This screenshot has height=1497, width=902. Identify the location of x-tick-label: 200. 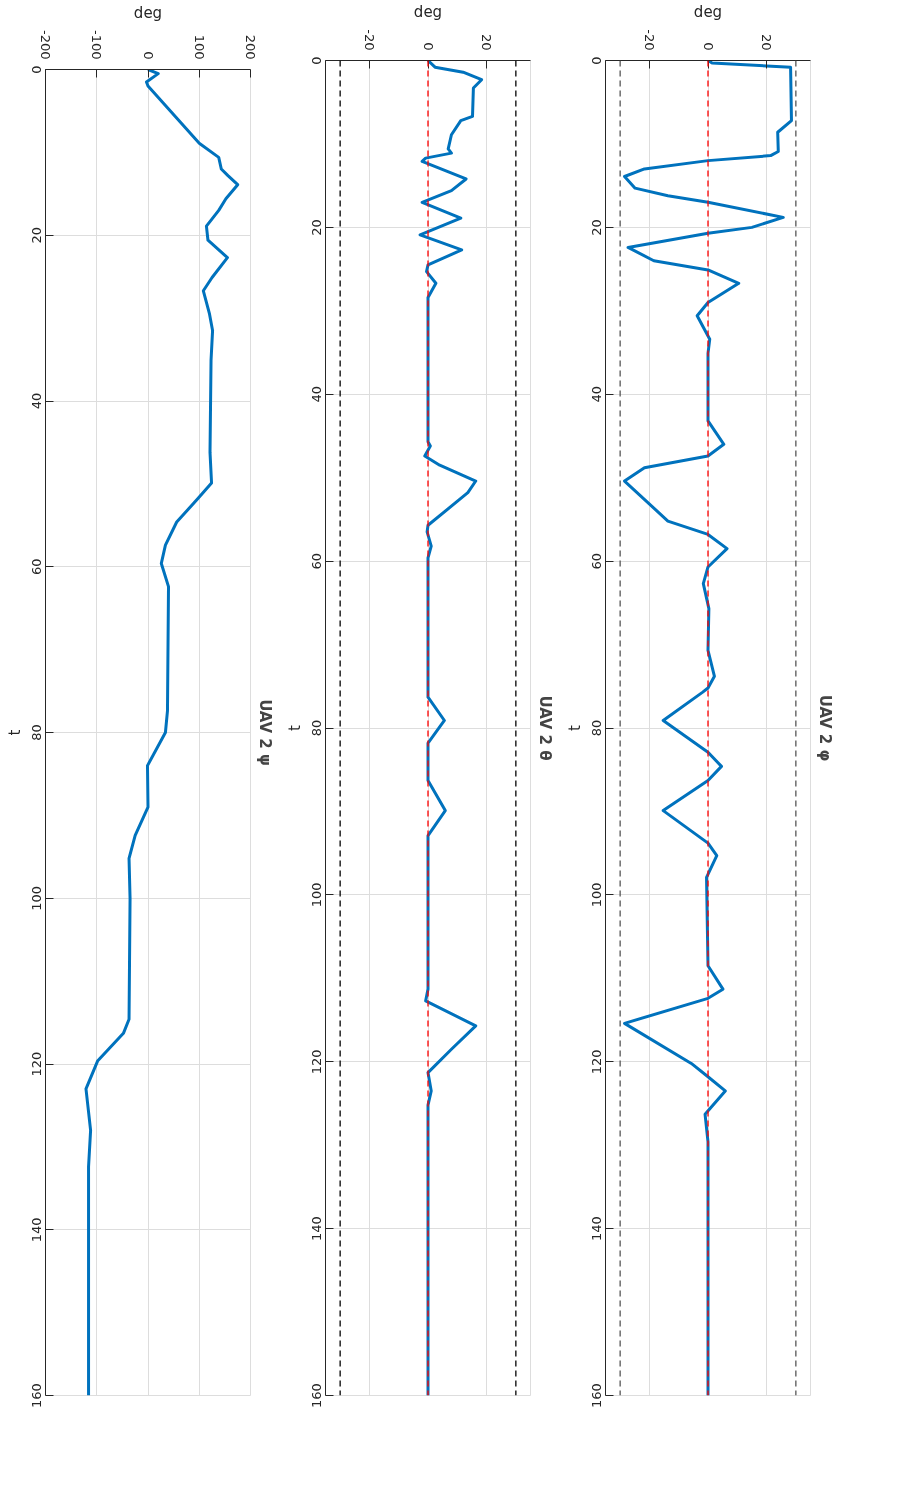
(250, 47).